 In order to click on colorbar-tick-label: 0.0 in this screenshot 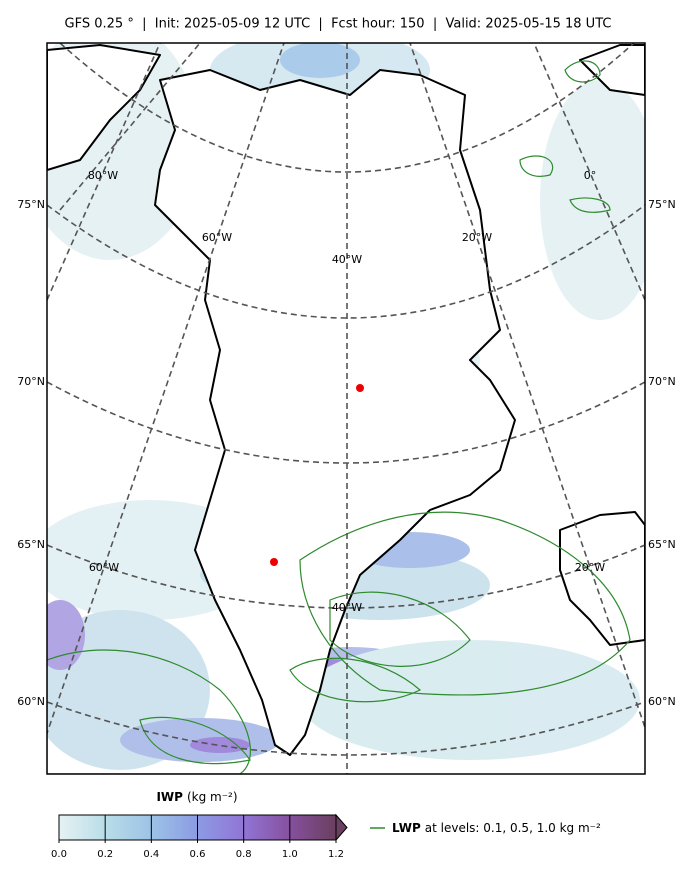, I will do `click(59, 854)`.